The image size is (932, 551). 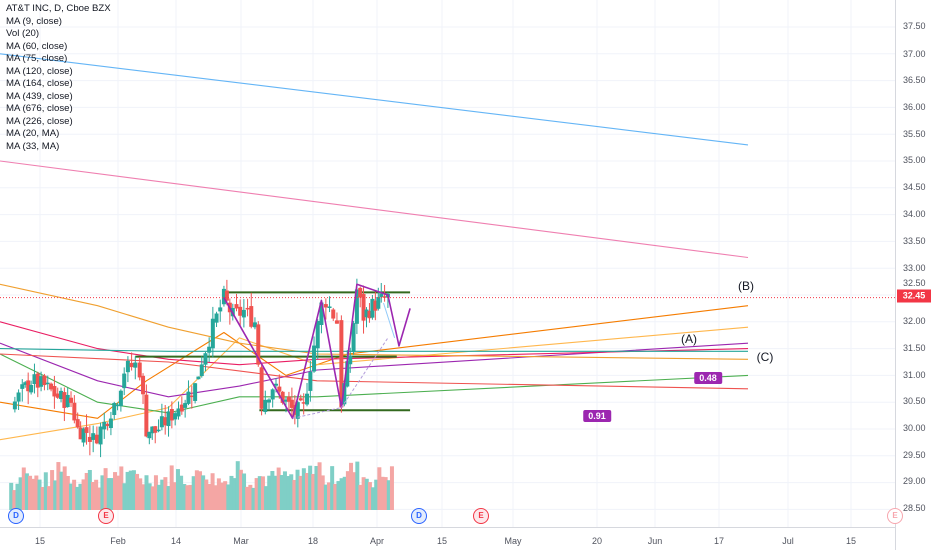 I want to click on indicator-ma-120: MA (120, close), so click(x=39, y=71).